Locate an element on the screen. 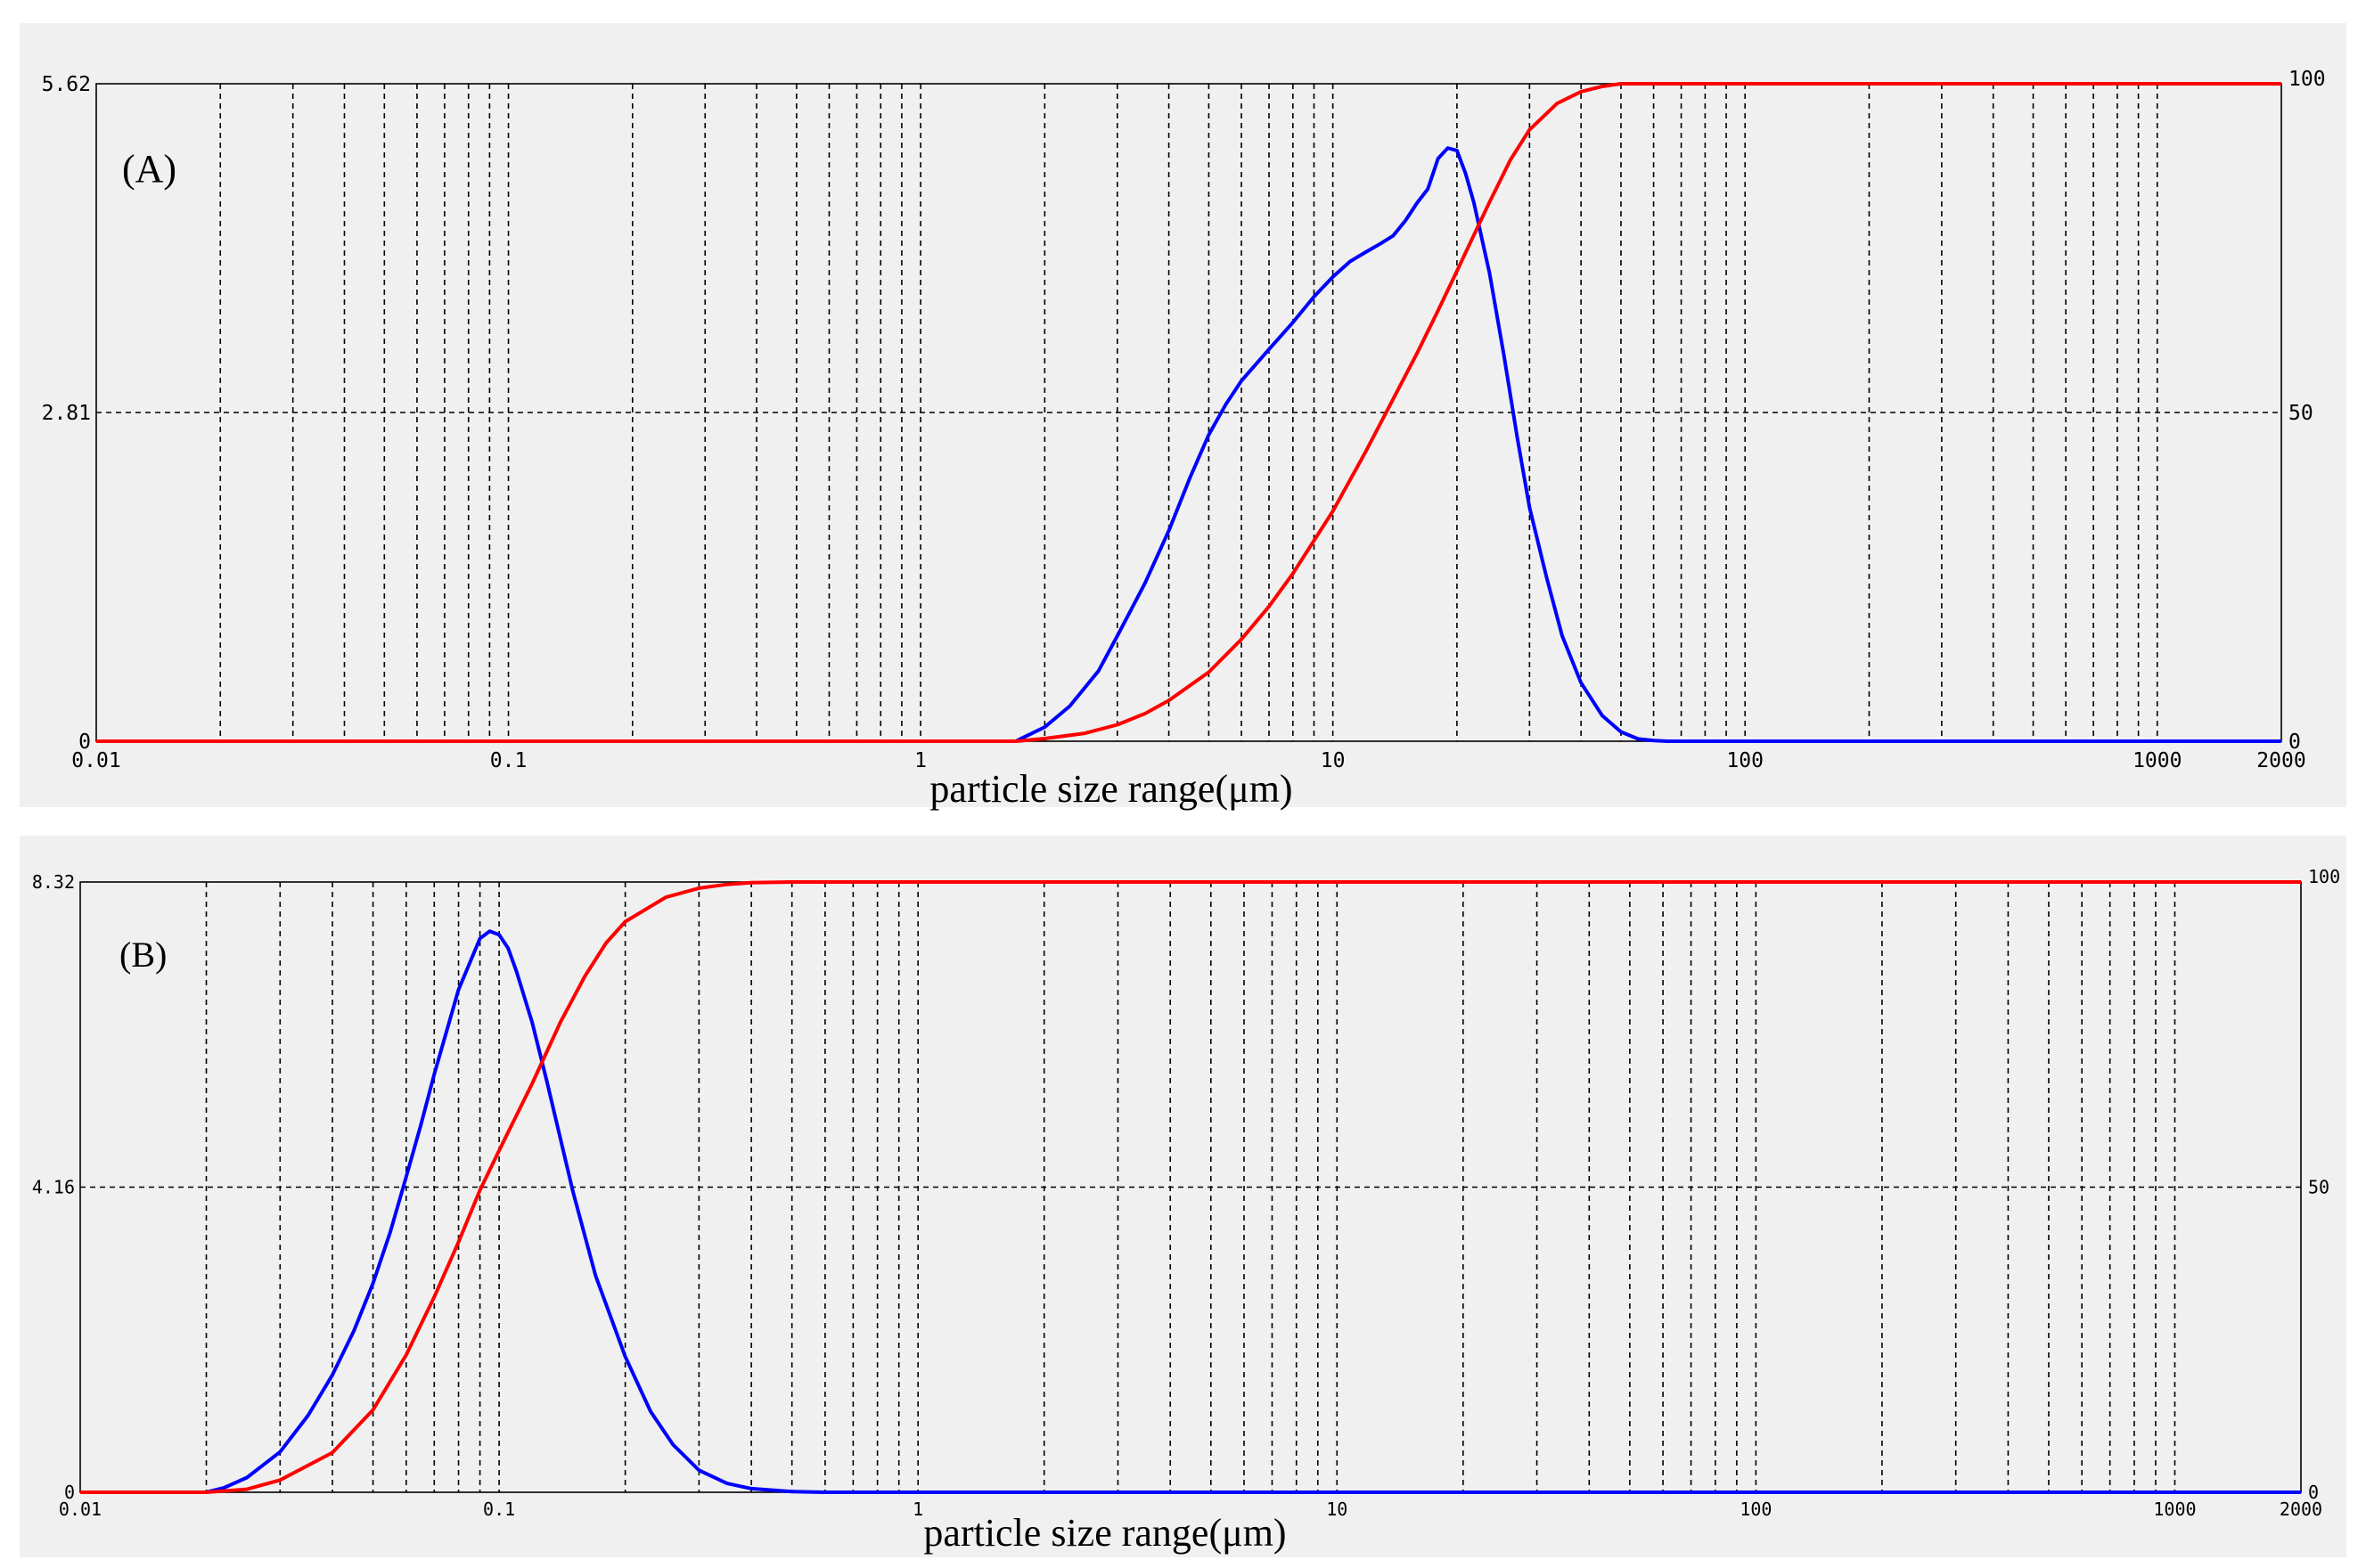 This screenshot has width=2366, height=1568. y-left-tick-label: 4.16 is located at coordinates (53, 1187).